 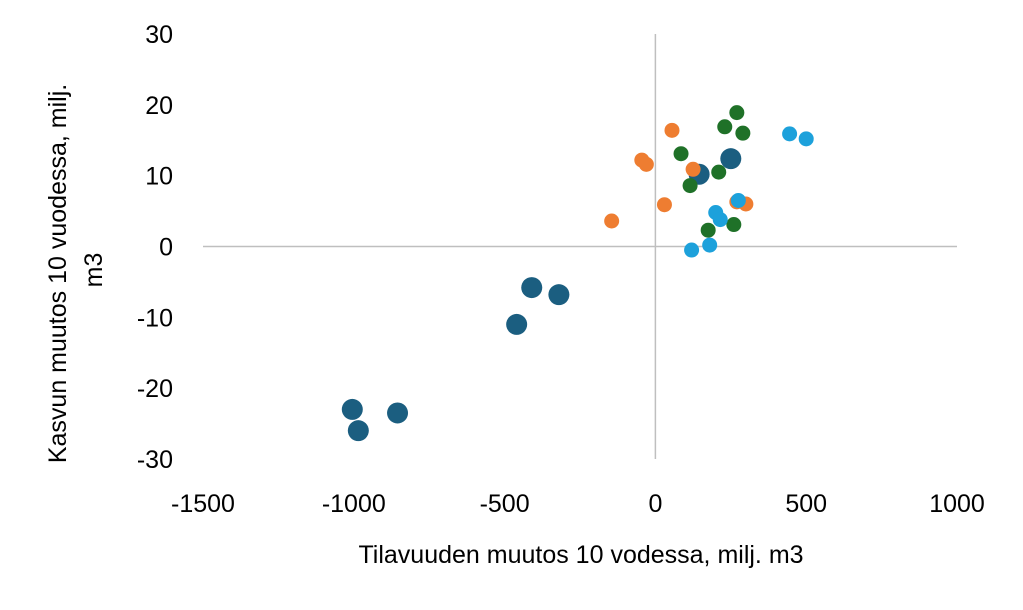 What do you see at coordinates (76, 270) in the screenshot?
I see `y-axis-title: Kasvun muutos 10 vuodessa, milj. m3` at bounding box center [76, 270].